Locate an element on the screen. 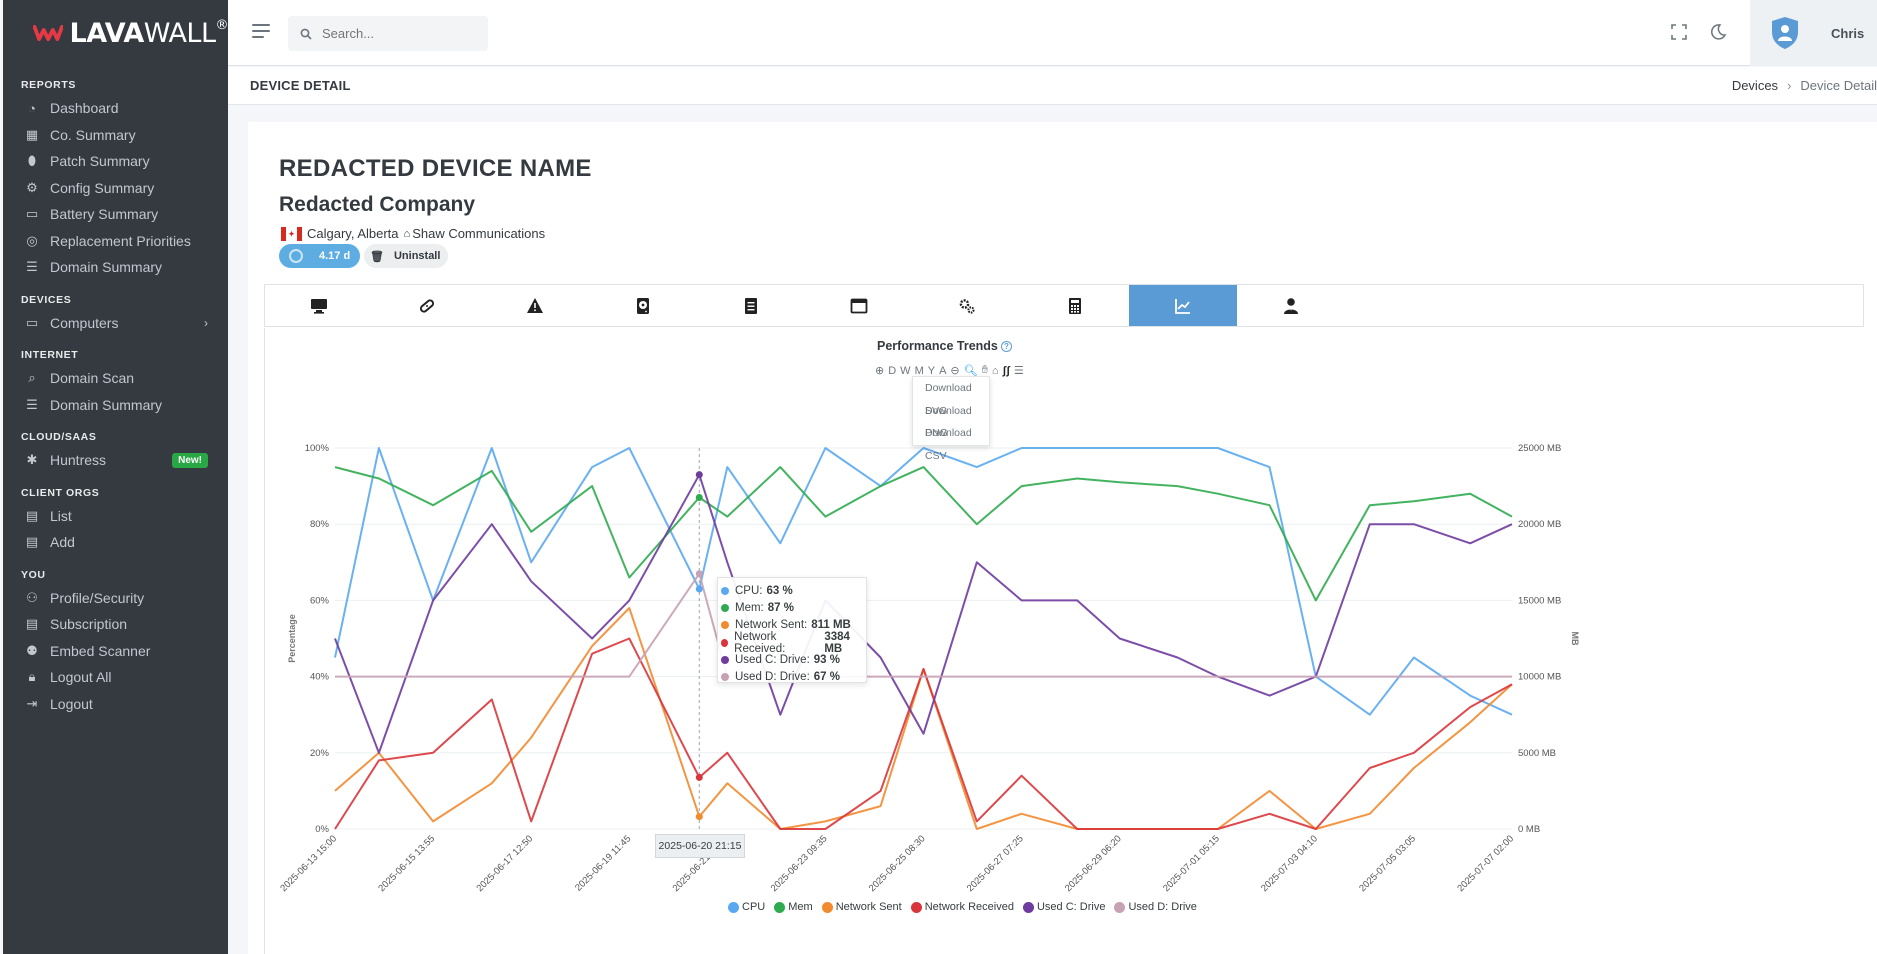 The image size is (1877, 954). sidebar-item-logout: ⇥ Logout is located at coordinates (115, 704).